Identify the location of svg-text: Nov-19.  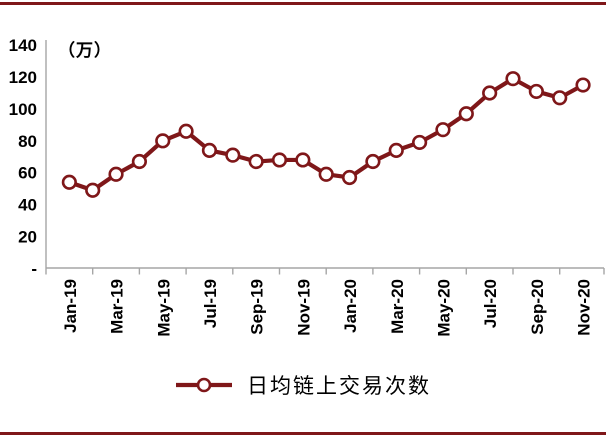
(303, 307).